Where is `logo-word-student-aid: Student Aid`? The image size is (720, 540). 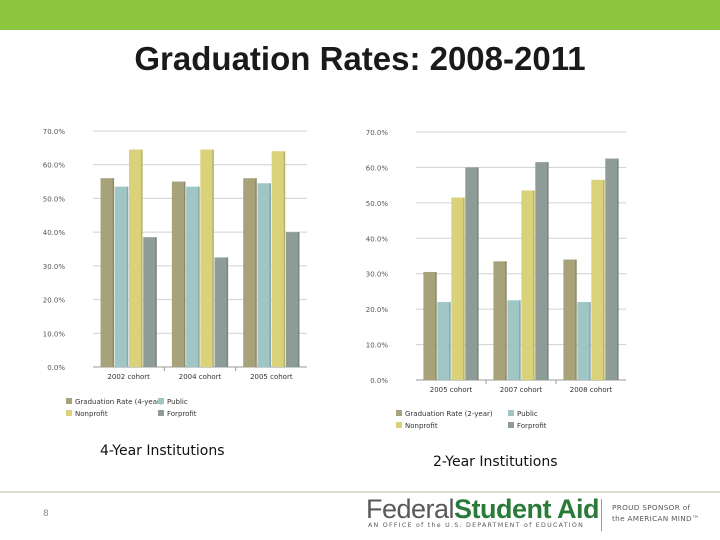 logo-word-student-aid: Student Aid is located at coordinates (527, 509).